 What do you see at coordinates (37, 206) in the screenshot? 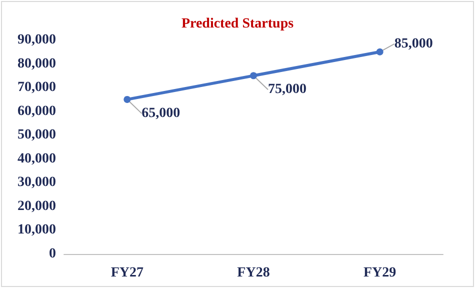
I see `y-tick-label: 20,000` at bounding box center [37, 206].